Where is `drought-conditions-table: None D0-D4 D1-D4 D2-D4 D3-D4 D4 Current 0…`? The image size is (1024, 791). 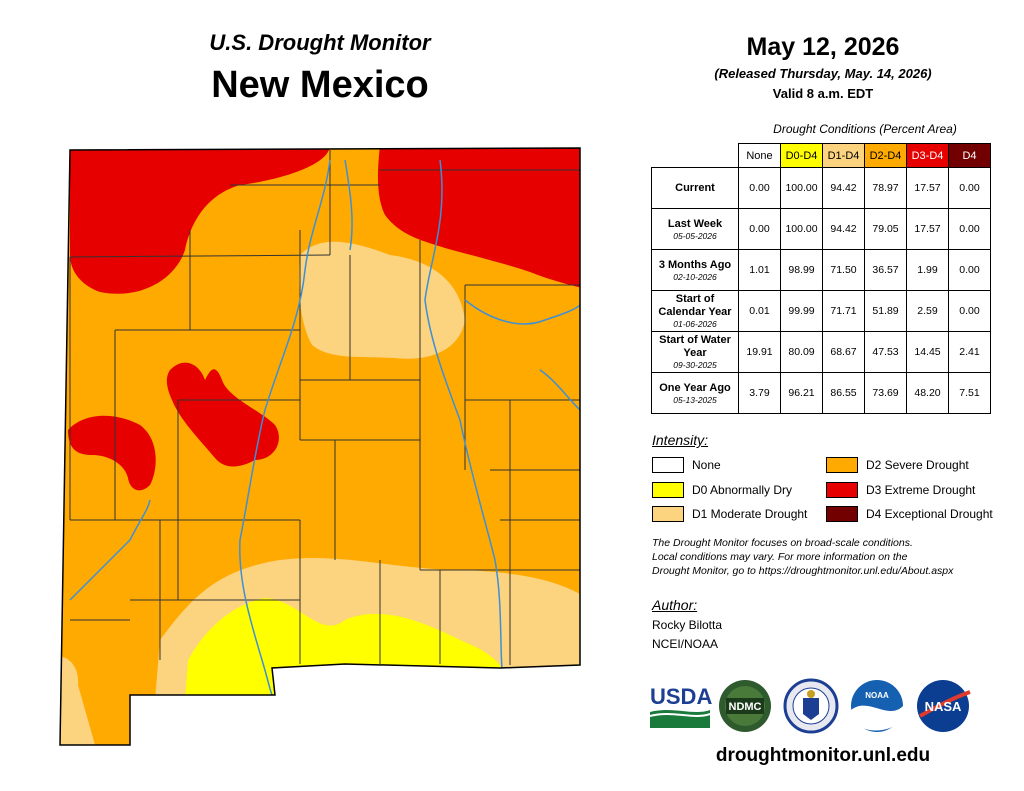
drought-conditions-table: None D0-D4 D1-D4 D2-D4 D3-D4 D4 Current 0… is located at coordinates (821, 278).